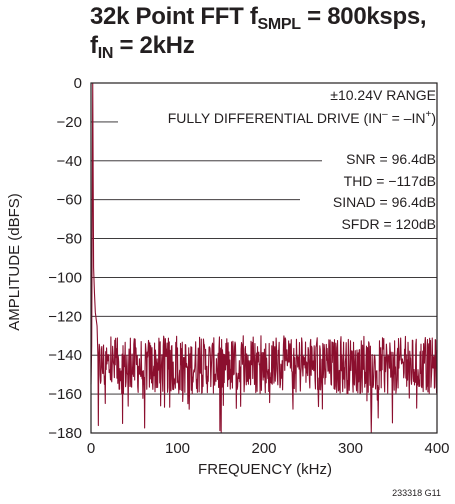 Image resolution: width=455 pixels, height=504 pixels. I want to click on thd-annotation: THD = −117dB, so click(390, 181).